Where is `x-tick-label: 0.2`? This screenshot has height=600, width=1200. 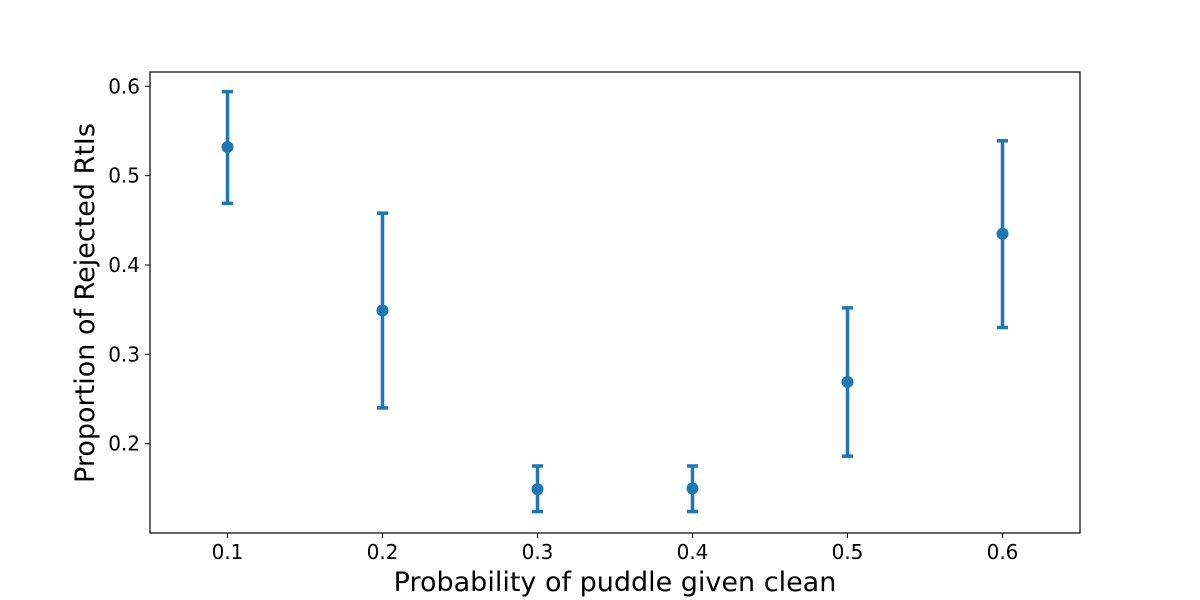
x-tick-label: 0.2 is located at coordinates (383, 552).